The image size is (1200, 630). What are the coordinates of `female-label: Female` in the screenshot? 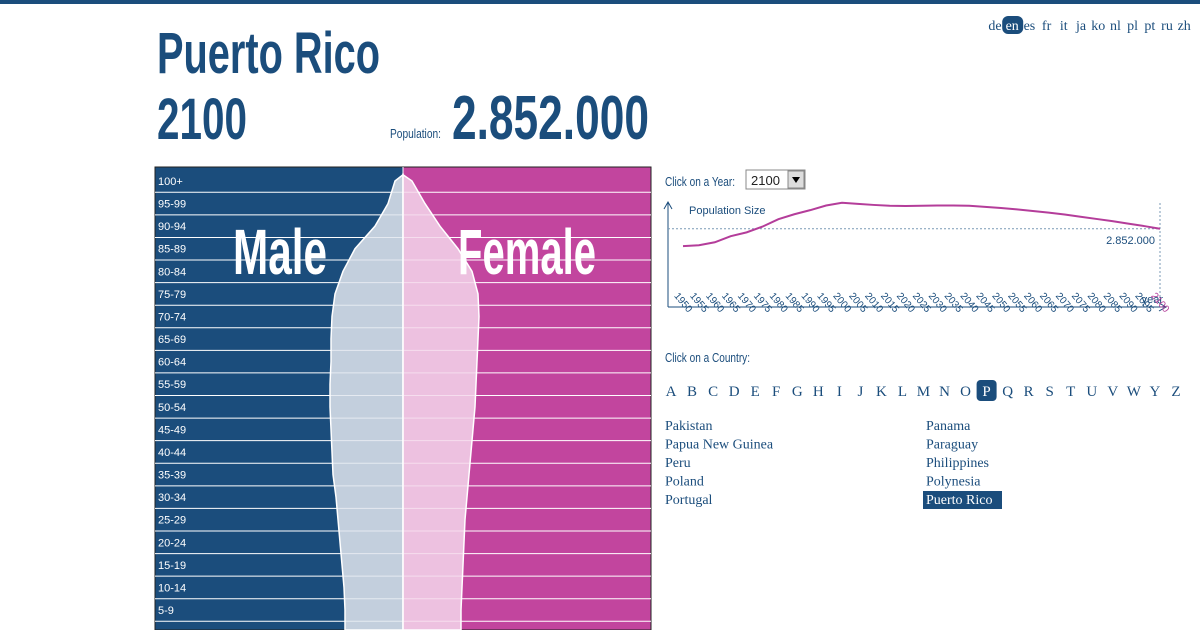 It's located at (527, 252).